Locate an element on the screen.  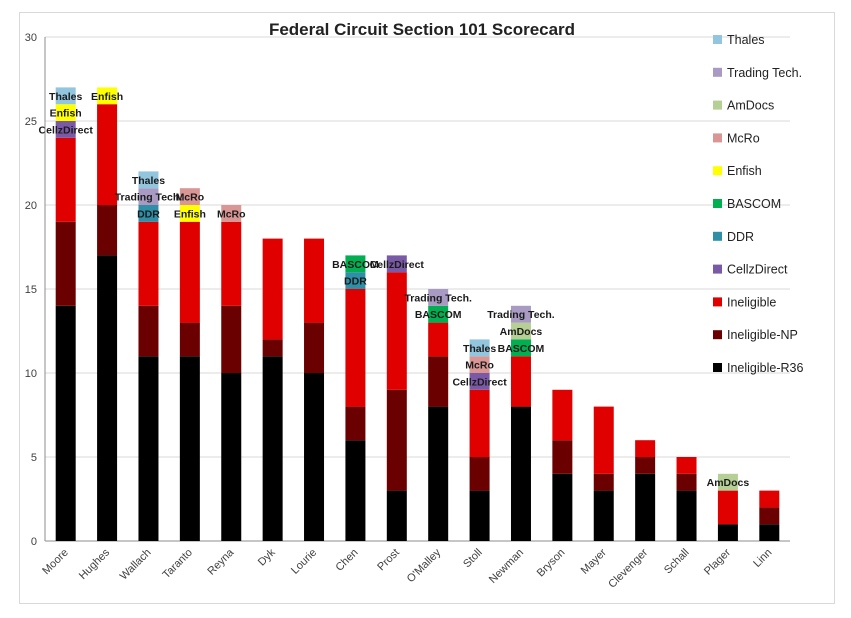
segment-label: BASCOM is located at coordinates (355, 265).